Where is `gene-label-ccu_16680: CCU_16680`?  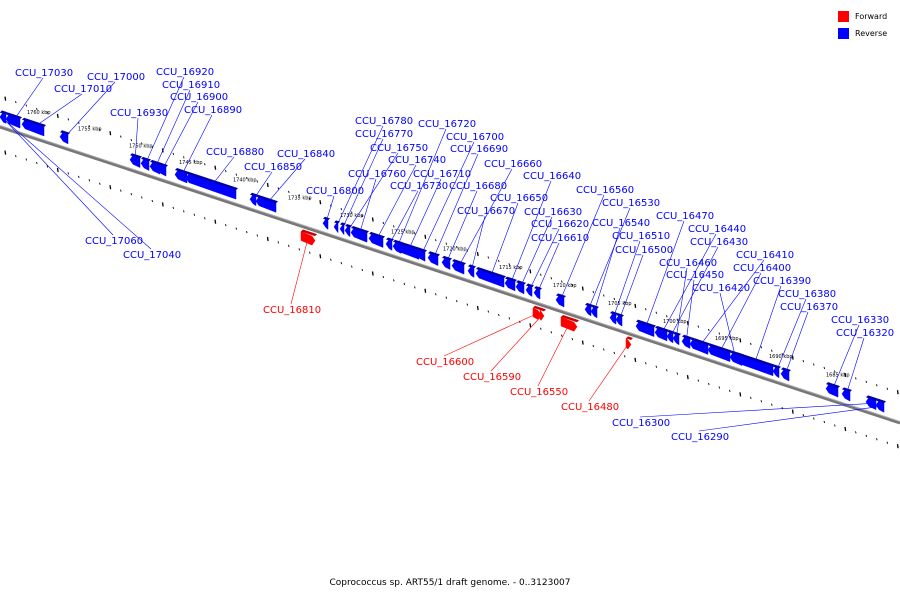 gene-label-ccu_16680: CCU_16680 is located at coordinates (478, 186).